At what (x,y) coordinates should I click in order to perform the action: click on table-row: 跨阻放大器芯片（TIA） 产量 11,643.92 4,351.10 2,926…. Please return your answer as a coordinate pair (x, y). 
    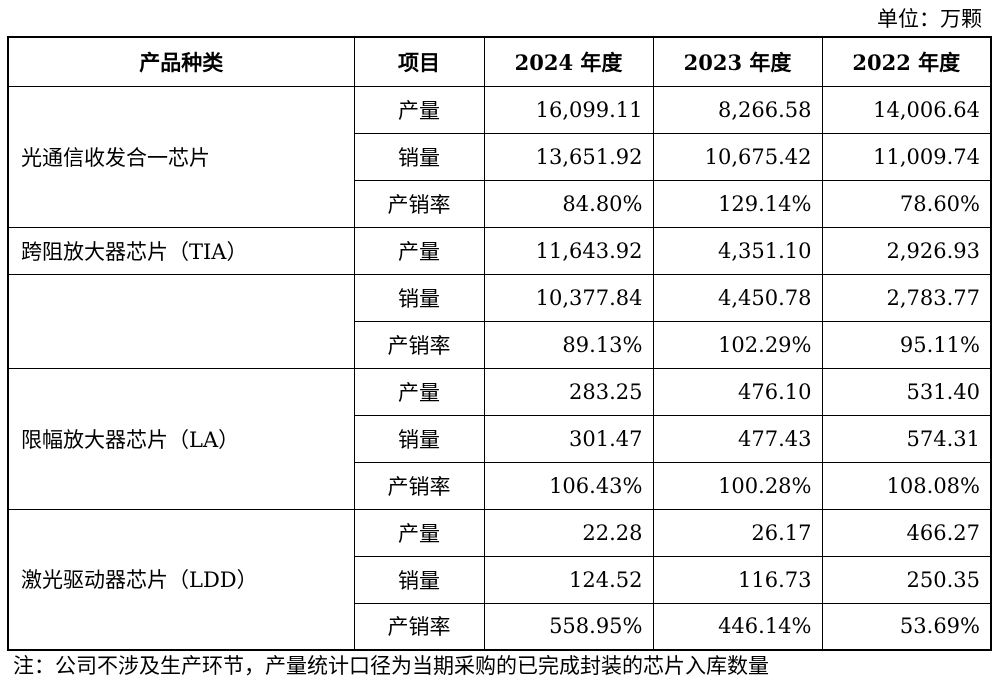
    Looking at the image, I should click on (499, 250).